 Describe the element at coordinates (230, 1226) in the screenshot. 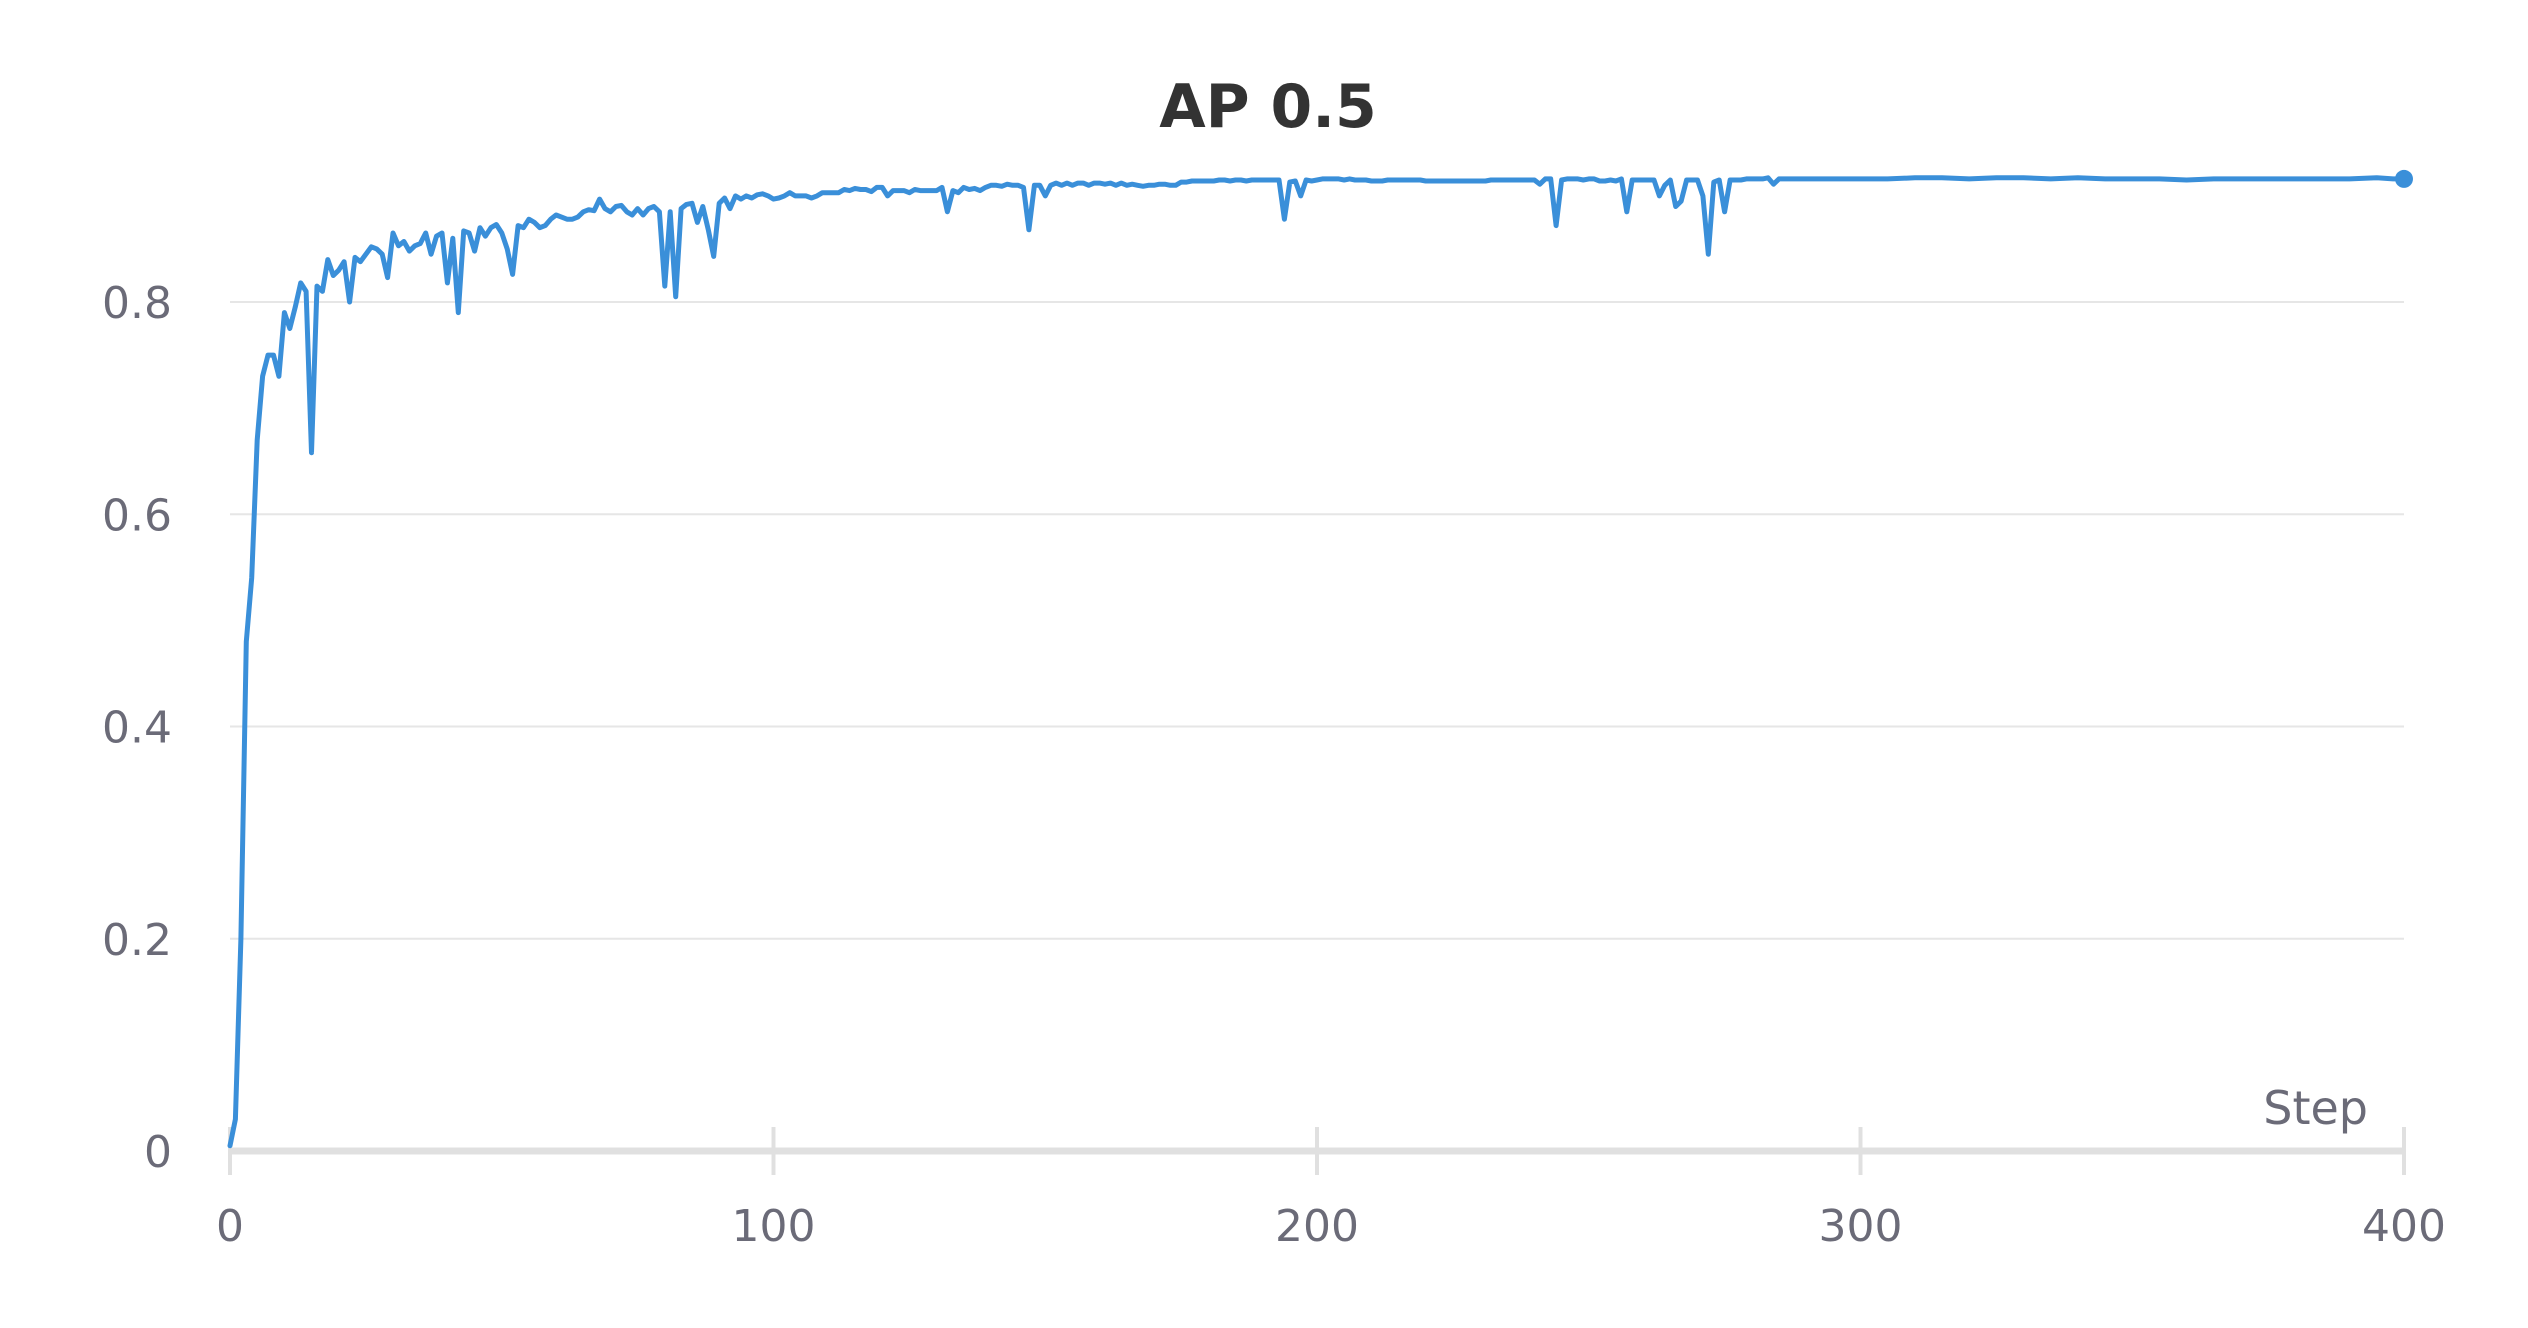

I see `x-tick-label: 0` at that location.